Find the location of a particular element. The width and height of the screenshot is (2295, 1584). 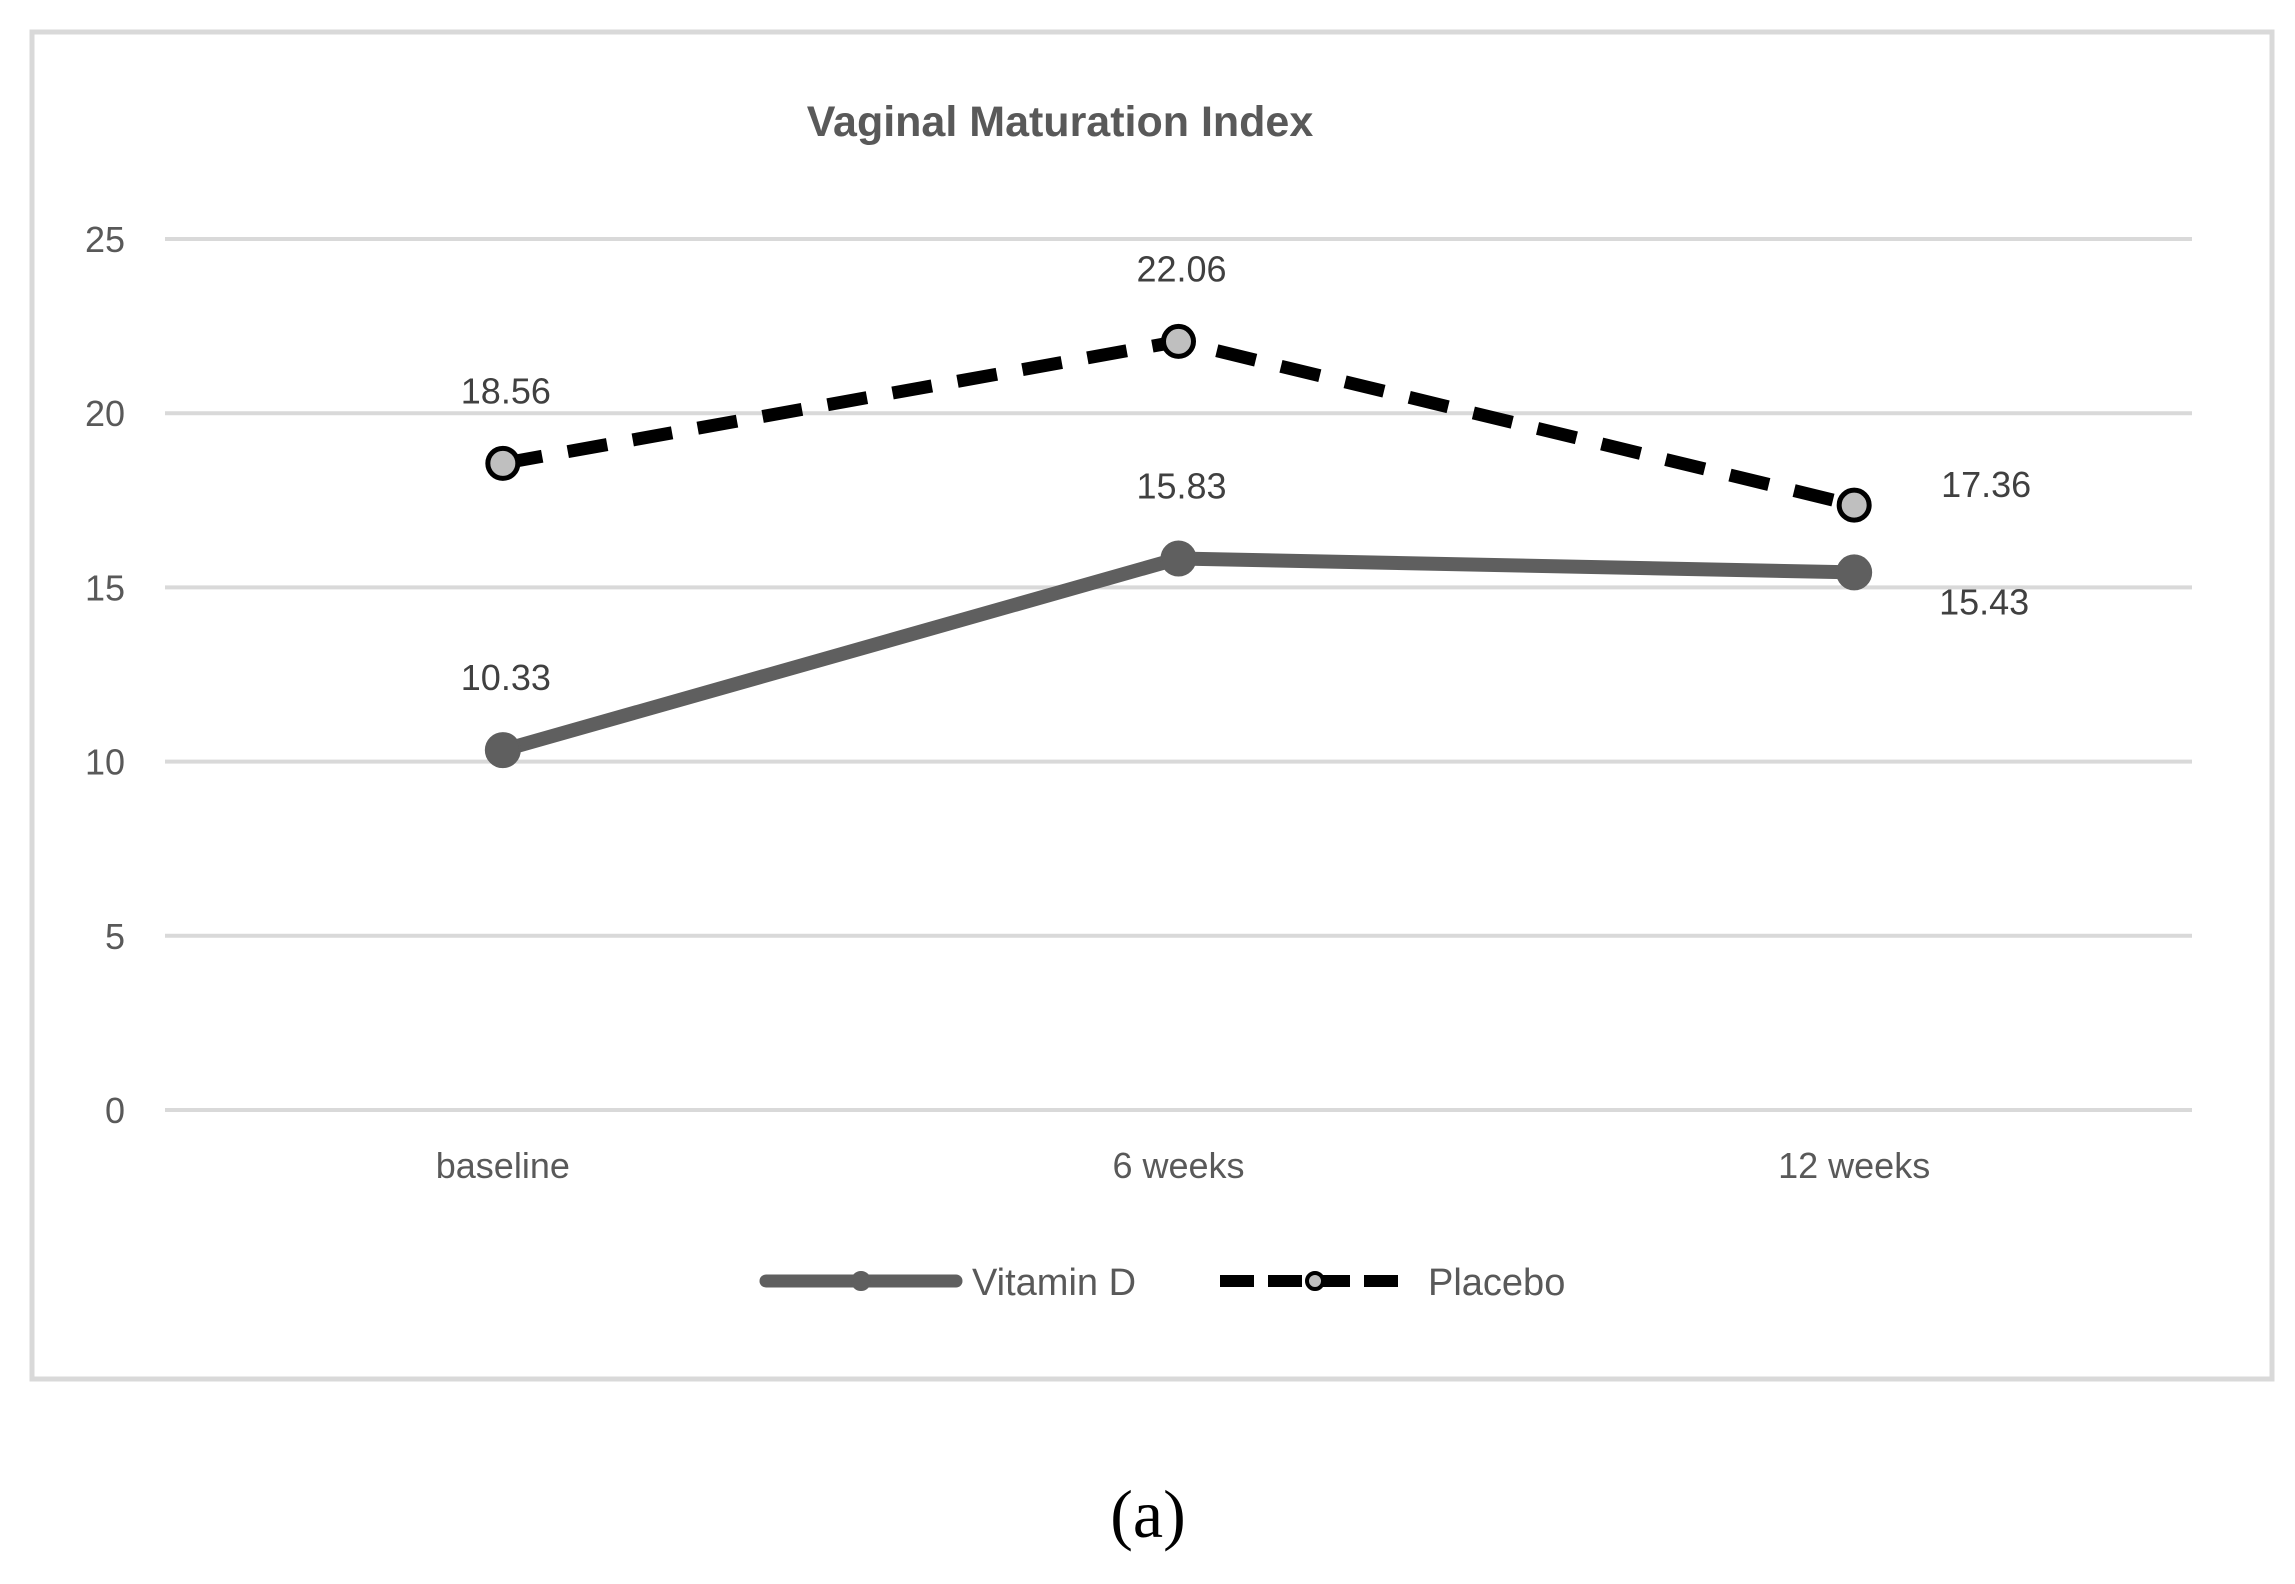

data-label: 17.36 is located at coordinates (1986, 484).